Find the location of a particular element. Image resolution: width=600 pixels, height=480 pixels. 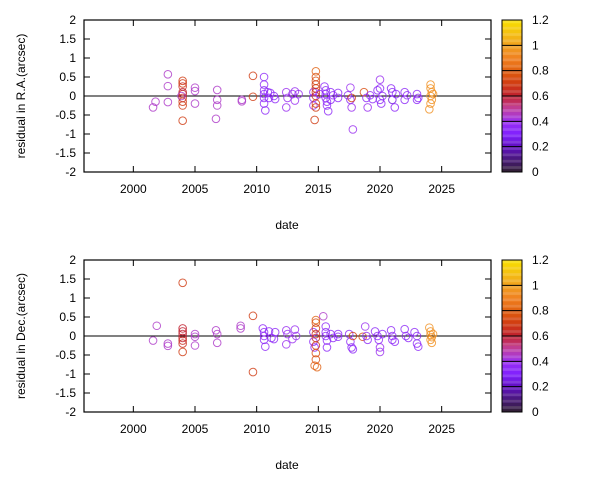

colorbar-tick-label: 0.8 is located at coordinates (540, 311).